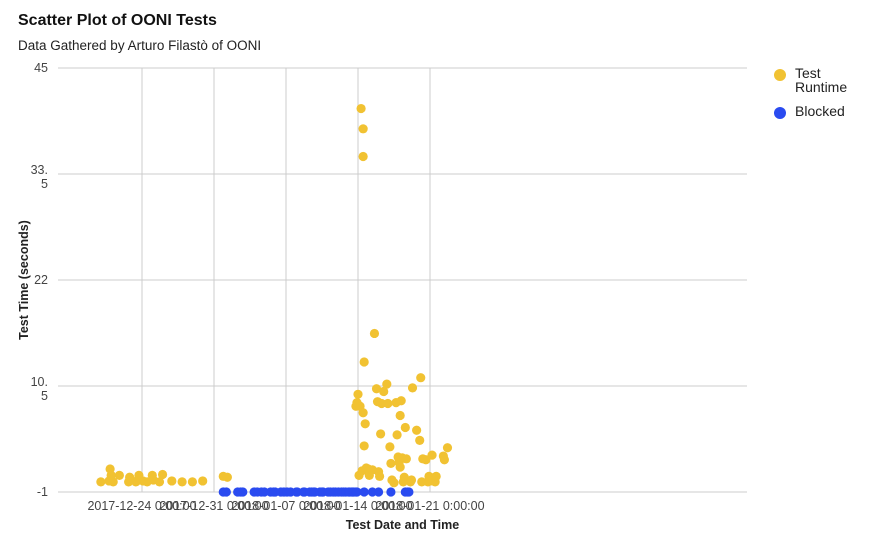  I want to click on x-axis-title: Test Date and Time, so click(403, 525).